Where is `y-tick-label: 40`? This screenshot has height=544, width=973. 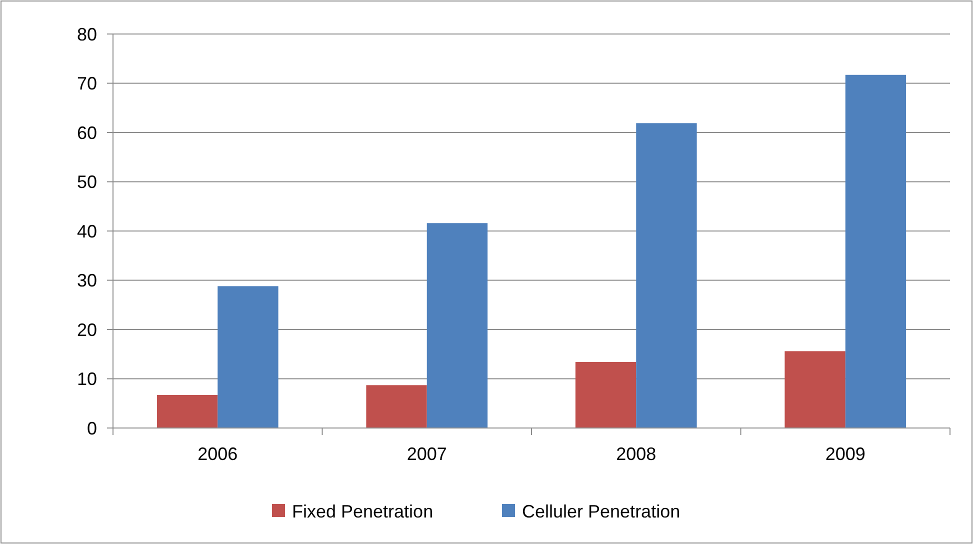
y-tick-label: 40 is located at coordinates (86, 231).